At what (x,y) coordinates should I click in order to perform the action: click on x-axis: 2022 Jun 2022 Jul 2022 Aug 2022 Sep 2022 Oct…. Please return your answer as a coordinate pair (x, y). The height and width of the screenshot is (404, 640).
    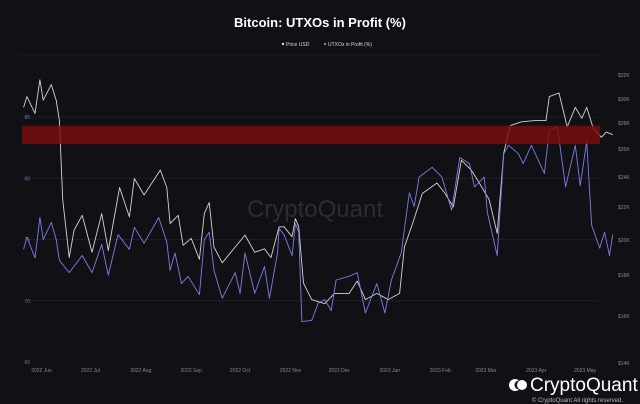
    Looking at the image, I should click on (313, 371).